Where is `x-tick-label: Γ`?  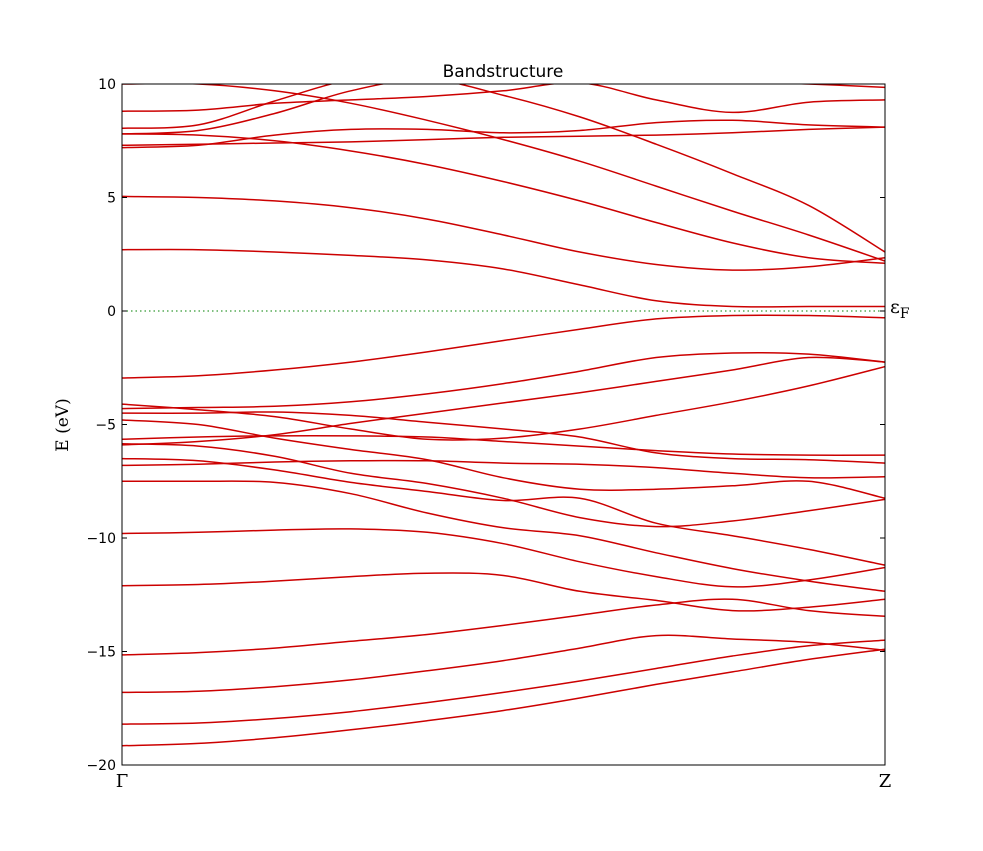
x-tick-label: Γ is located at coordinates (122, 781).